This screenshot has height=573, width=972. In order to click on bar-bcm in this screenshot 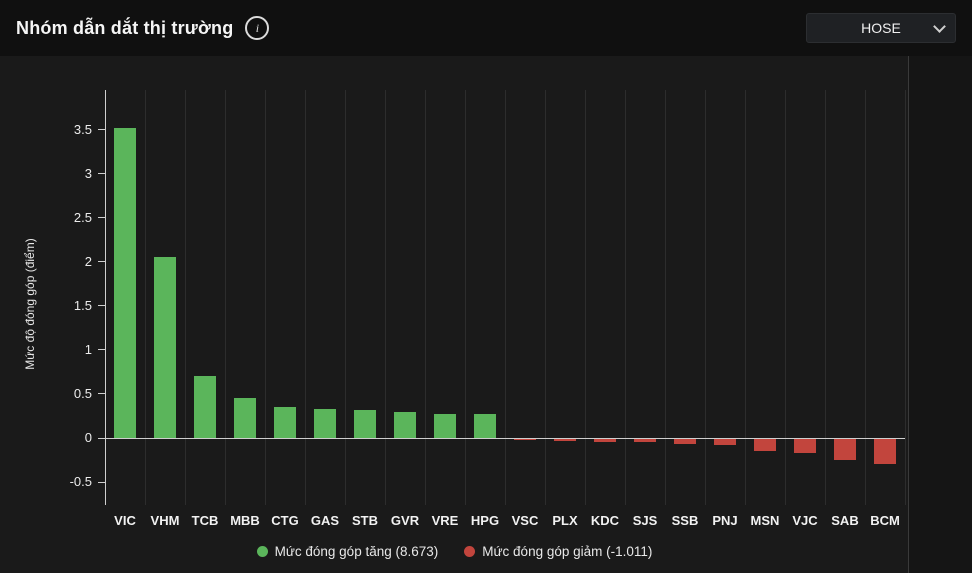, I will do `click(885, 451)`.